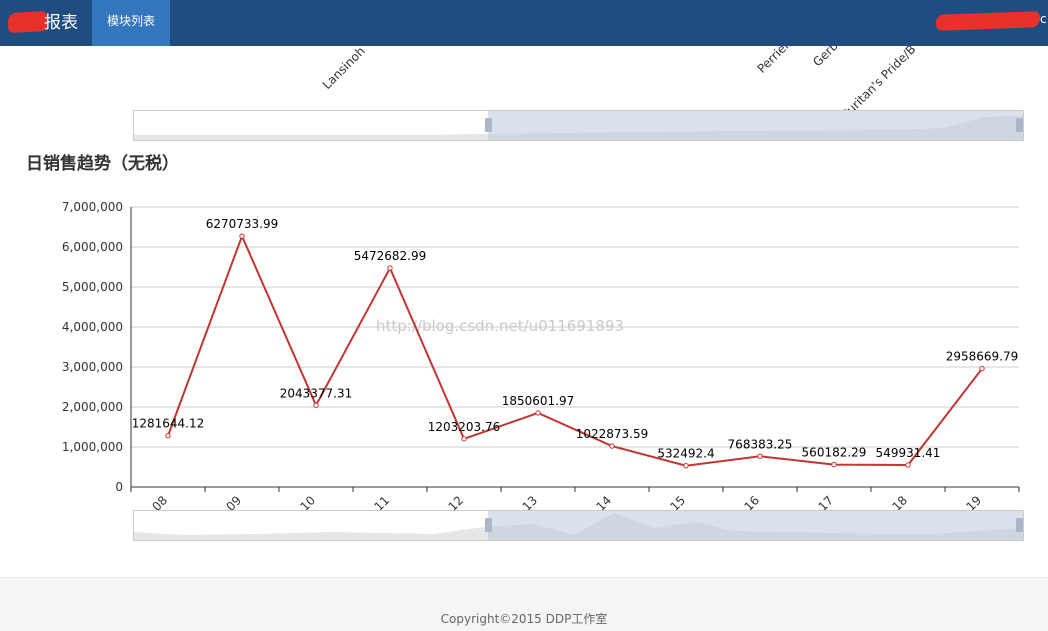 The width and height of the screenshot is (1048, 631). I want to click on y-tick-label: 7,000,000, so click(92, 207).